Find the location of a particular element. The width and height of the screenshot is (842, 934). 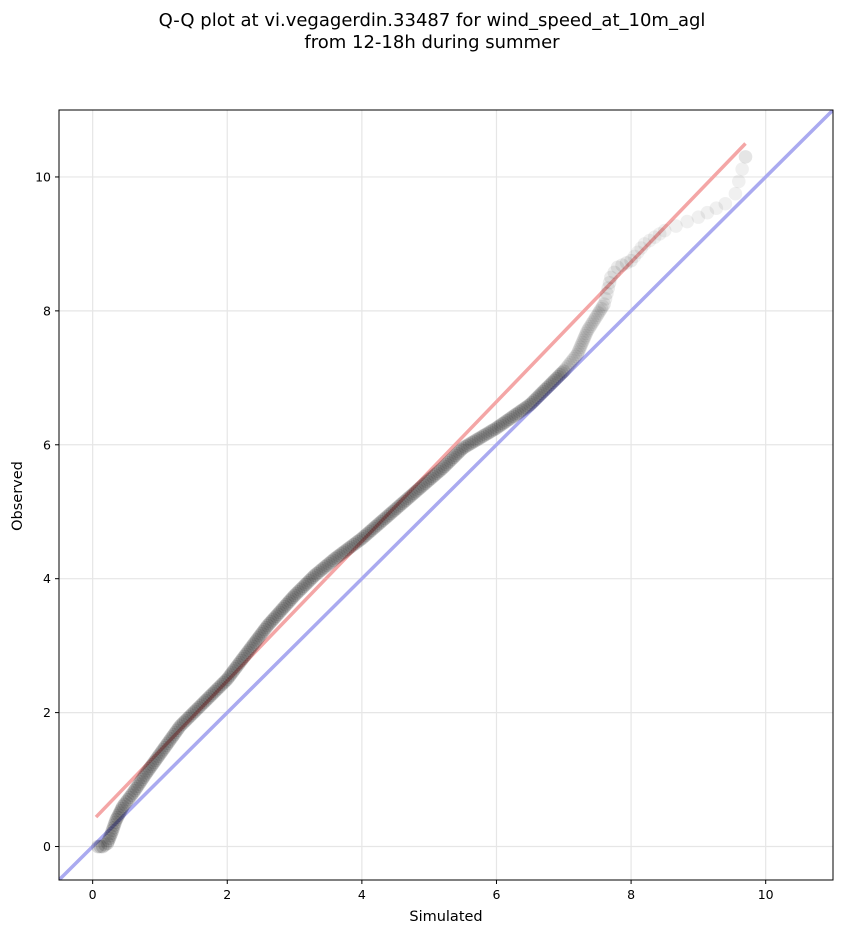

x-axis-label: Simulated is located at coordinates (445, 917).